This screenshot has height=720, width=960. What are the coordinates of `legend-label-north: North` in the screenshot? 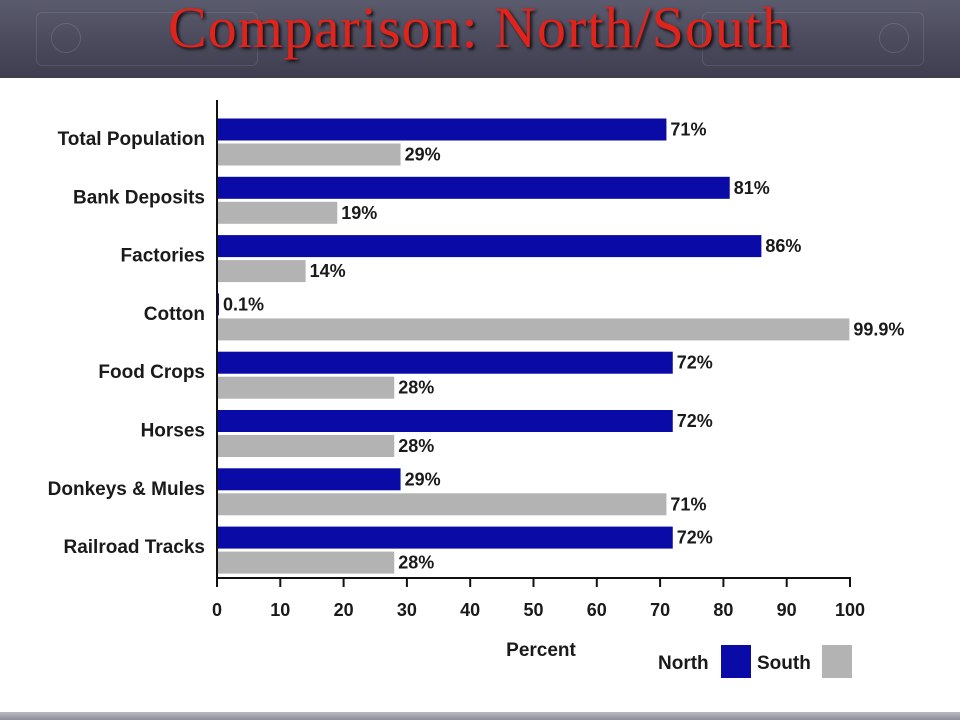 It's located at (683, 663).